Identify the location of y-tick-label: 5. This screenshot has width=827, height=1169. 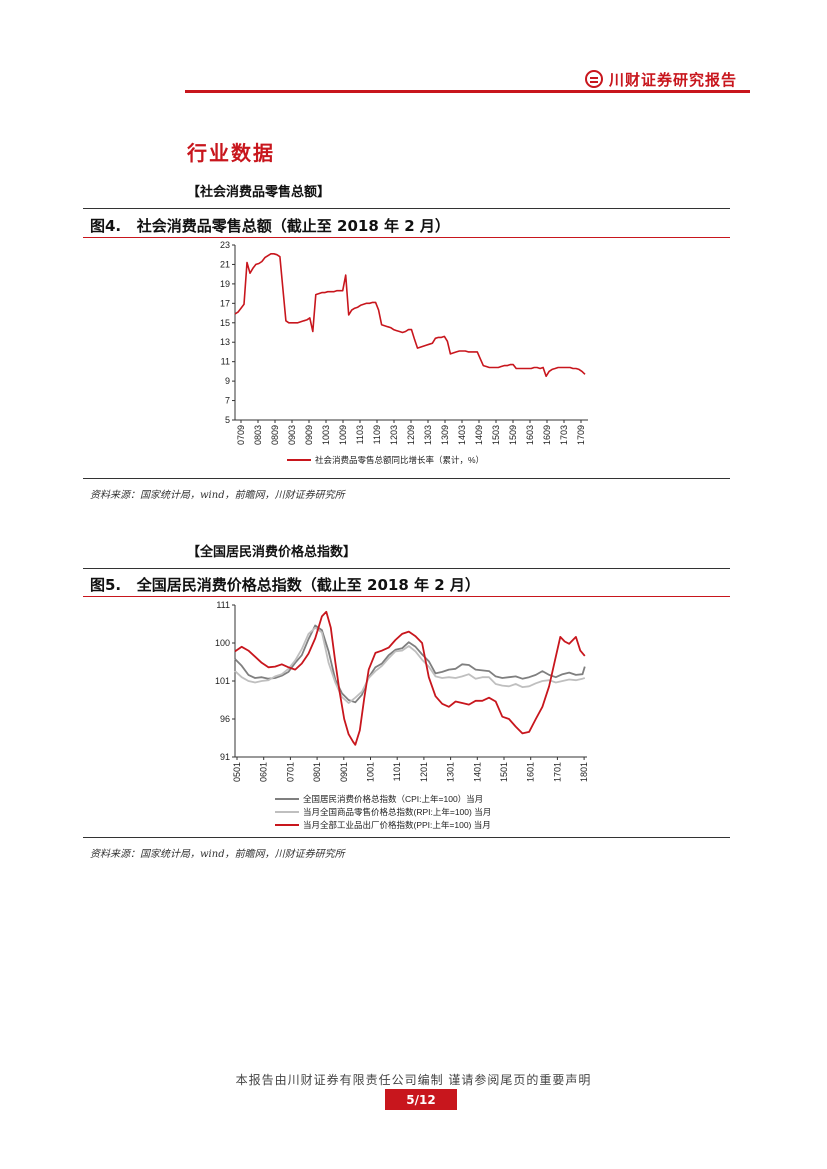
(227, 420).